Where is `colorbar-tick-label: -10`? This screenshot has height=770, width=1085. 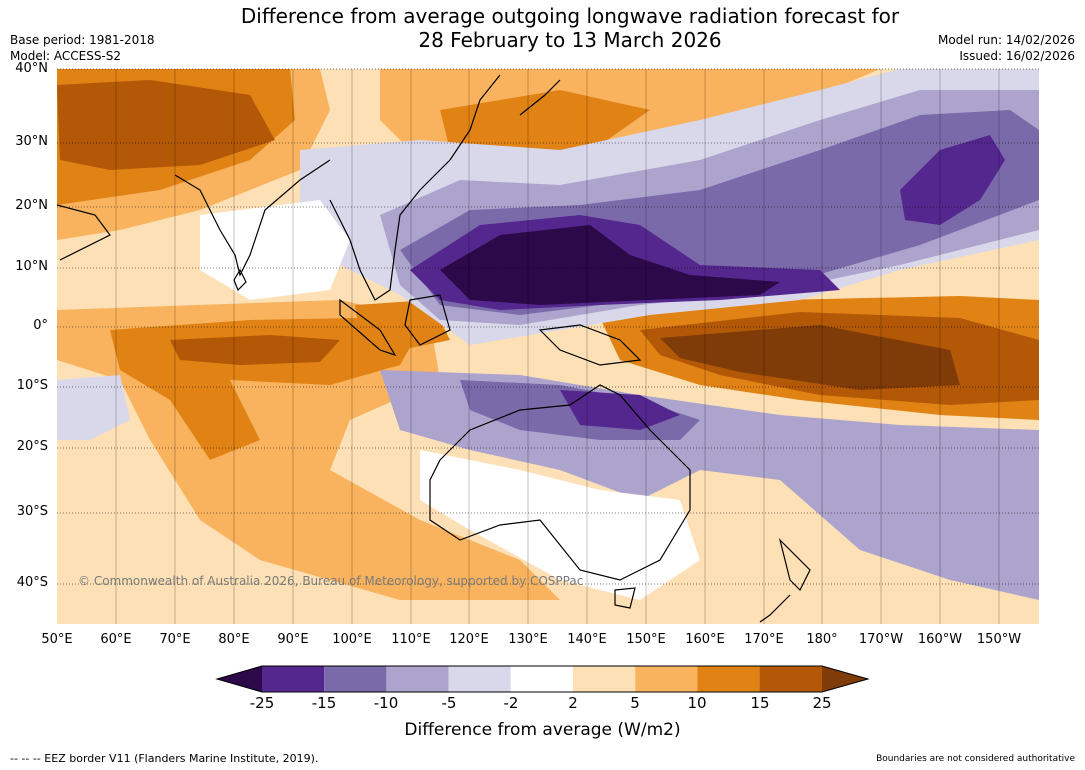 colorbar-tick-label: -10 is located at coordinates (386, 703).